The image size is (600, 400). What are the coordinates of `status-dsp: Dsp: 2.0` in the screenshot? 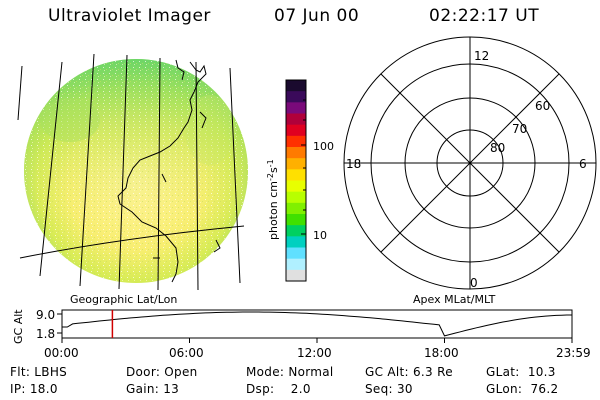 It's located at (278, 389).